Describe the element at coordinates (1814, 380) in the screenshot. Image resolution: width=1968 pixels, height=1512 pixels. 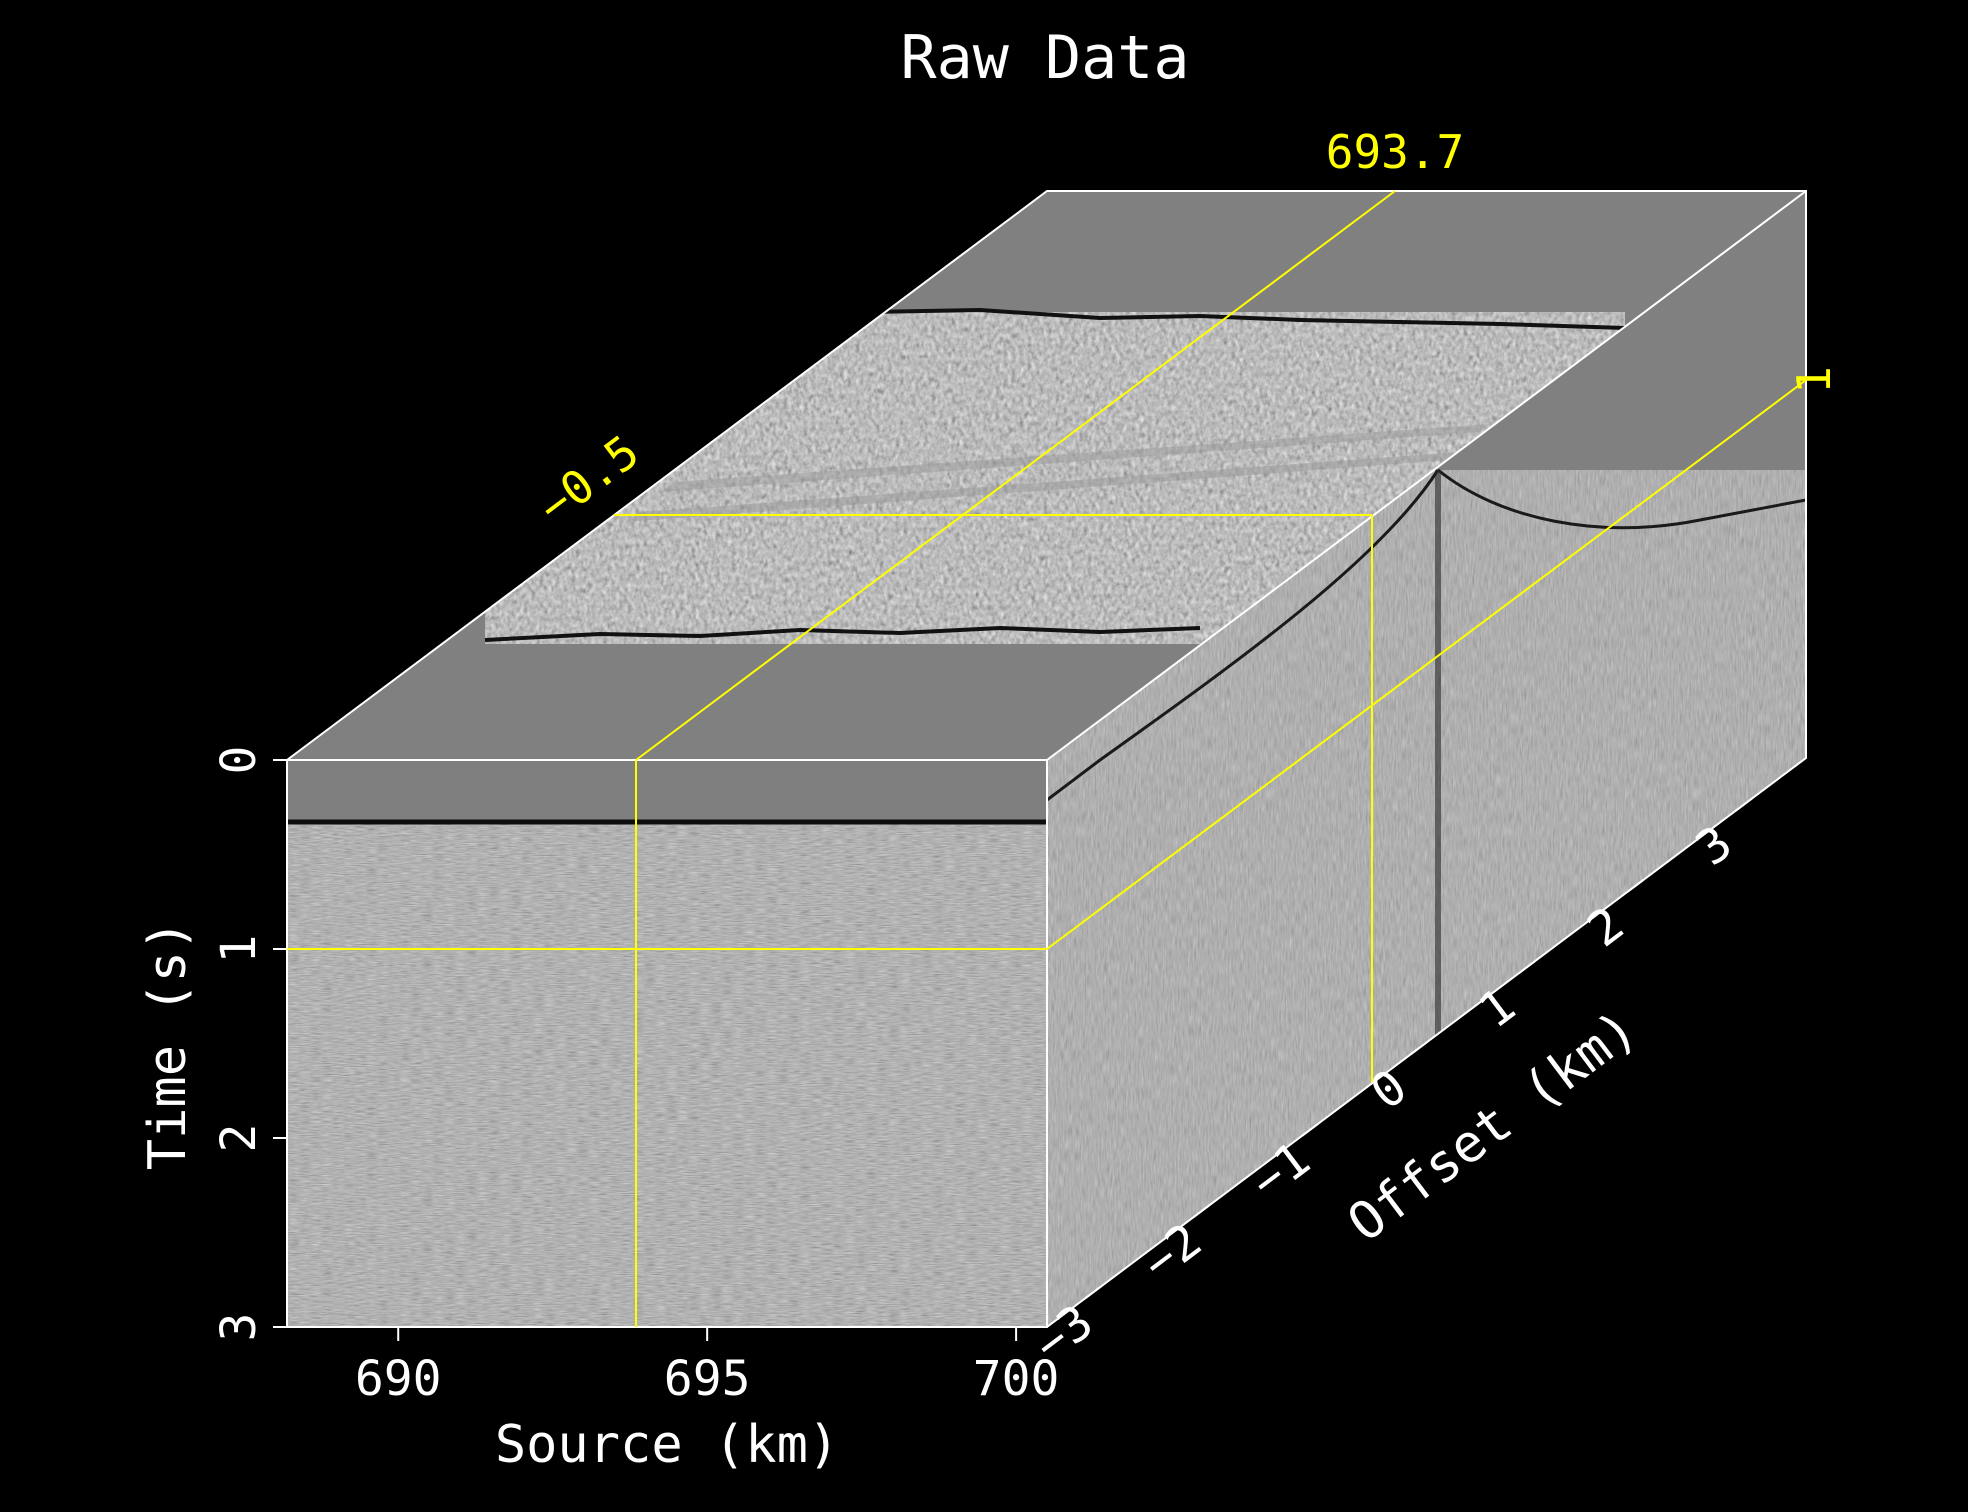
I see `time-slice-label: 1` at that location.